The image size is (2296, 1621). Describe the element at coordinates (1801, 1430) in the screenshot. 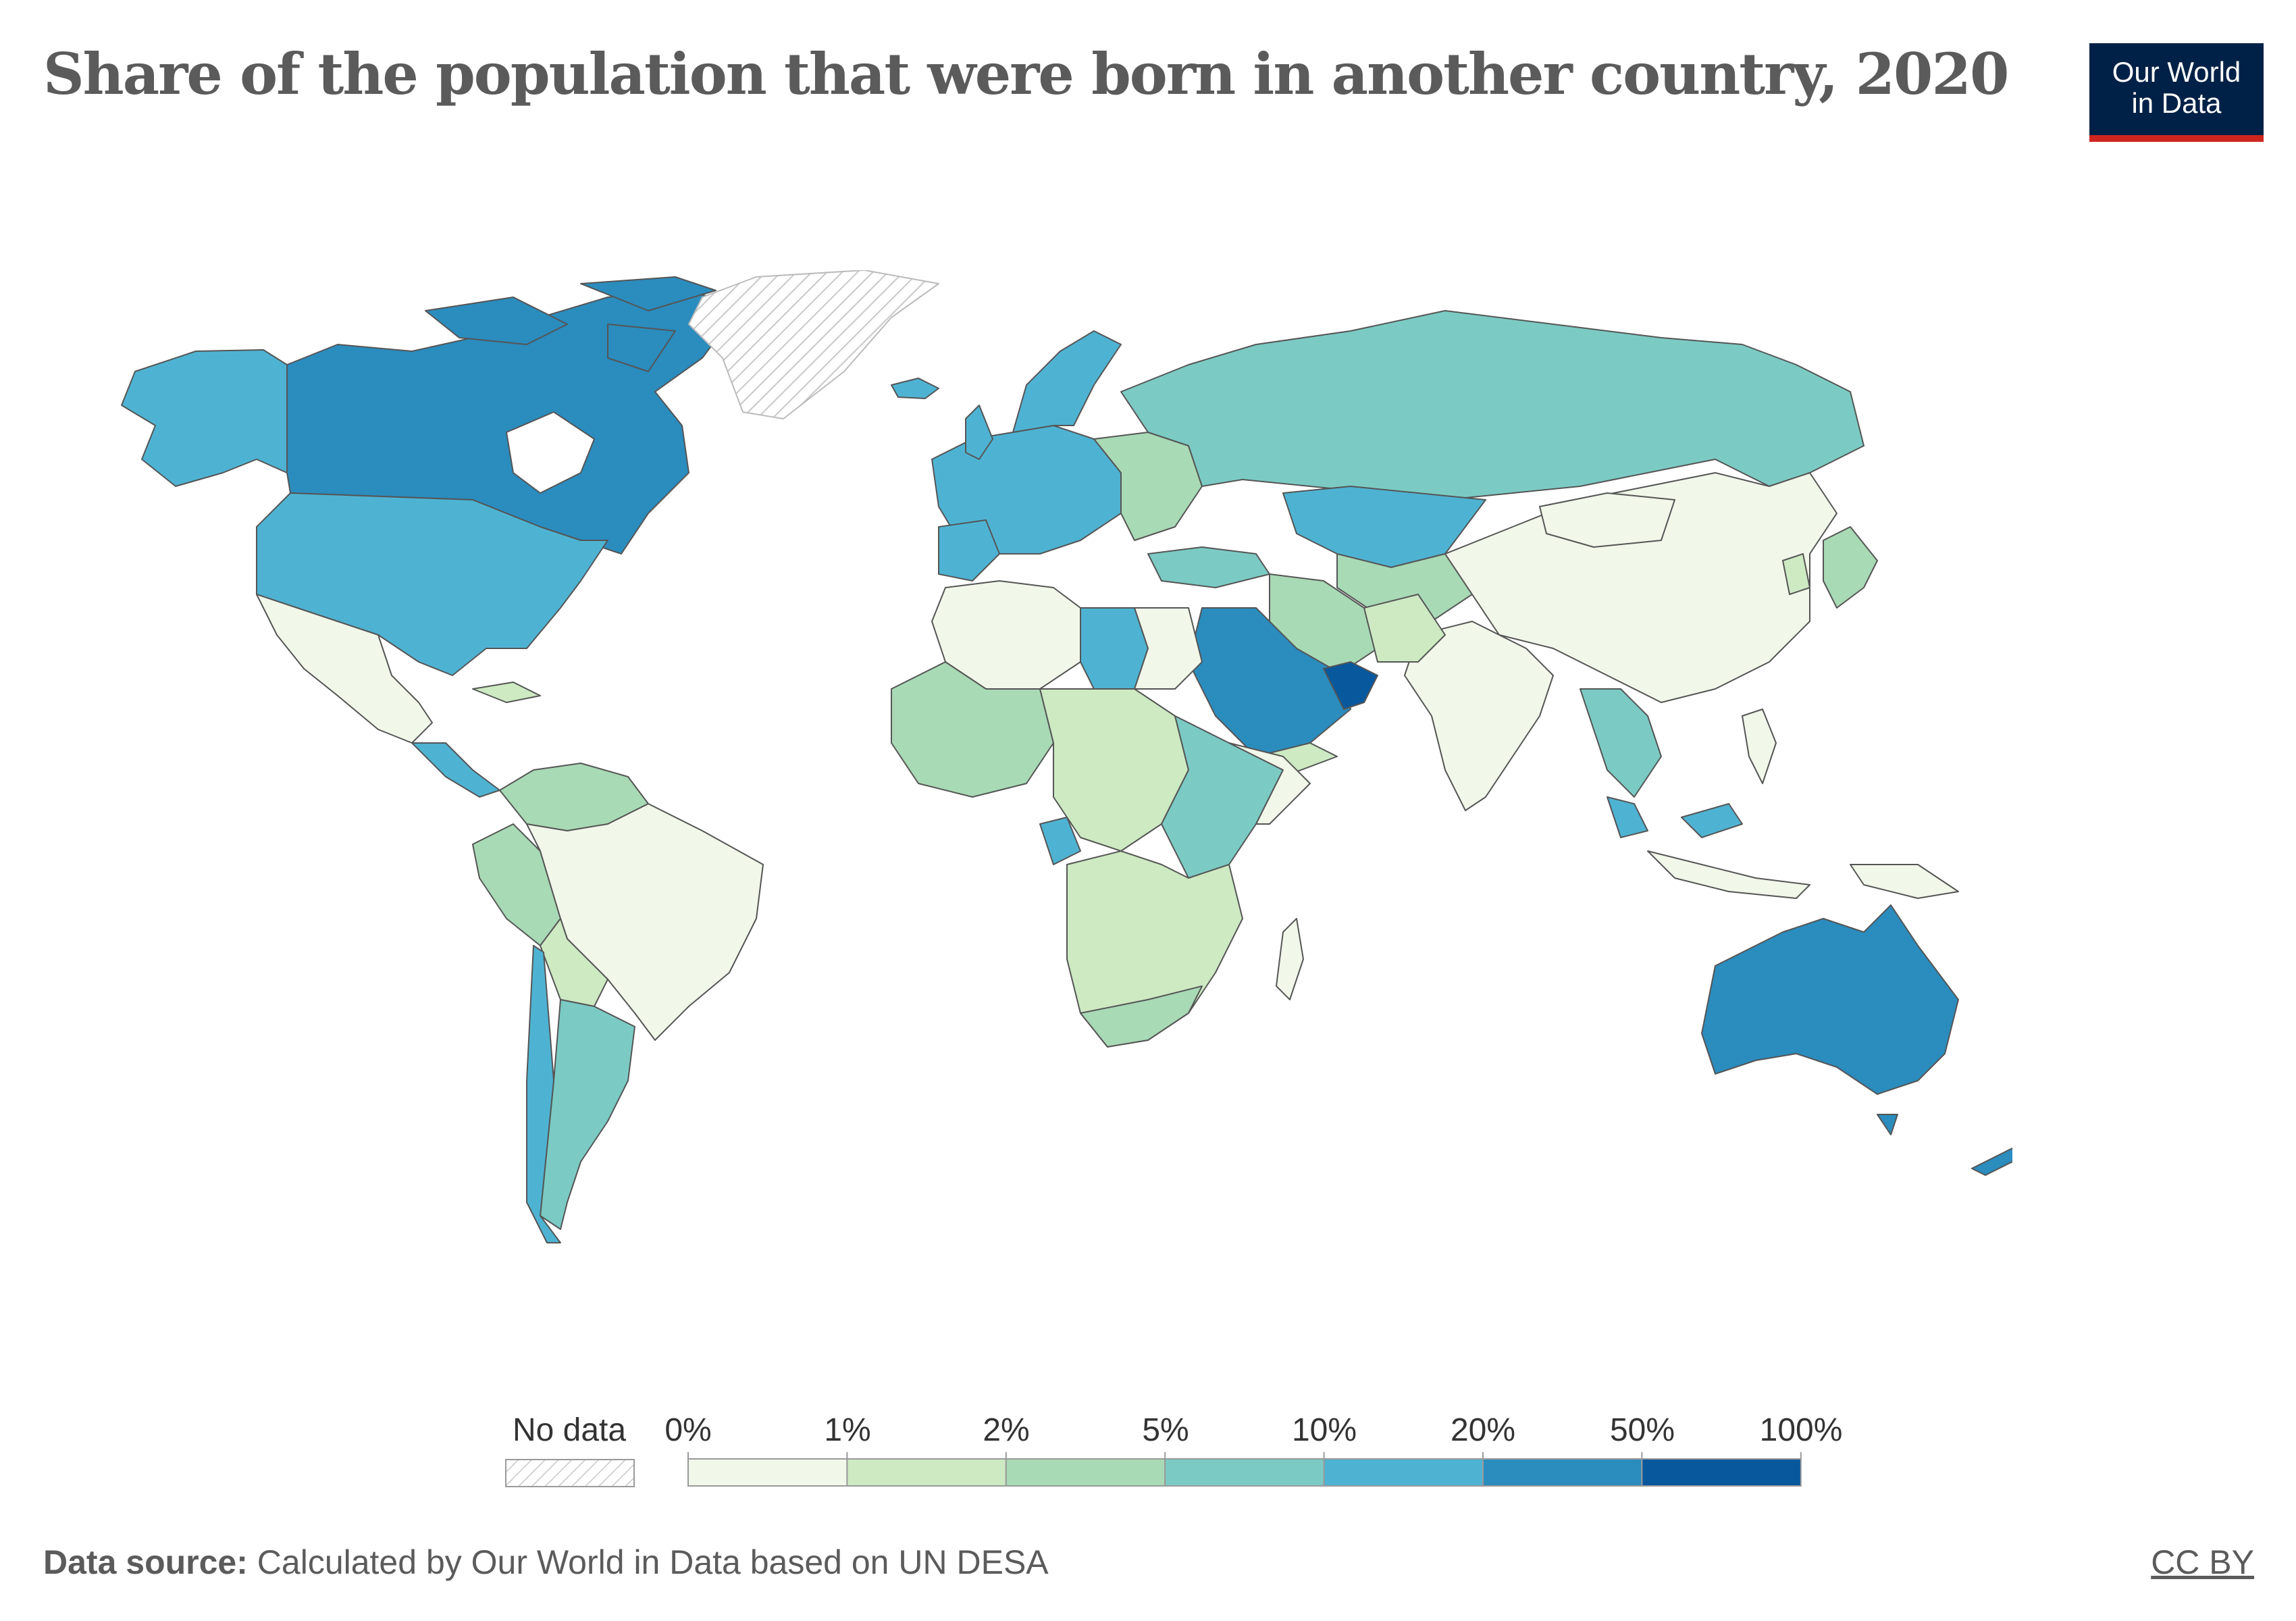

I see `legend-tick-7: 100%` at that location.